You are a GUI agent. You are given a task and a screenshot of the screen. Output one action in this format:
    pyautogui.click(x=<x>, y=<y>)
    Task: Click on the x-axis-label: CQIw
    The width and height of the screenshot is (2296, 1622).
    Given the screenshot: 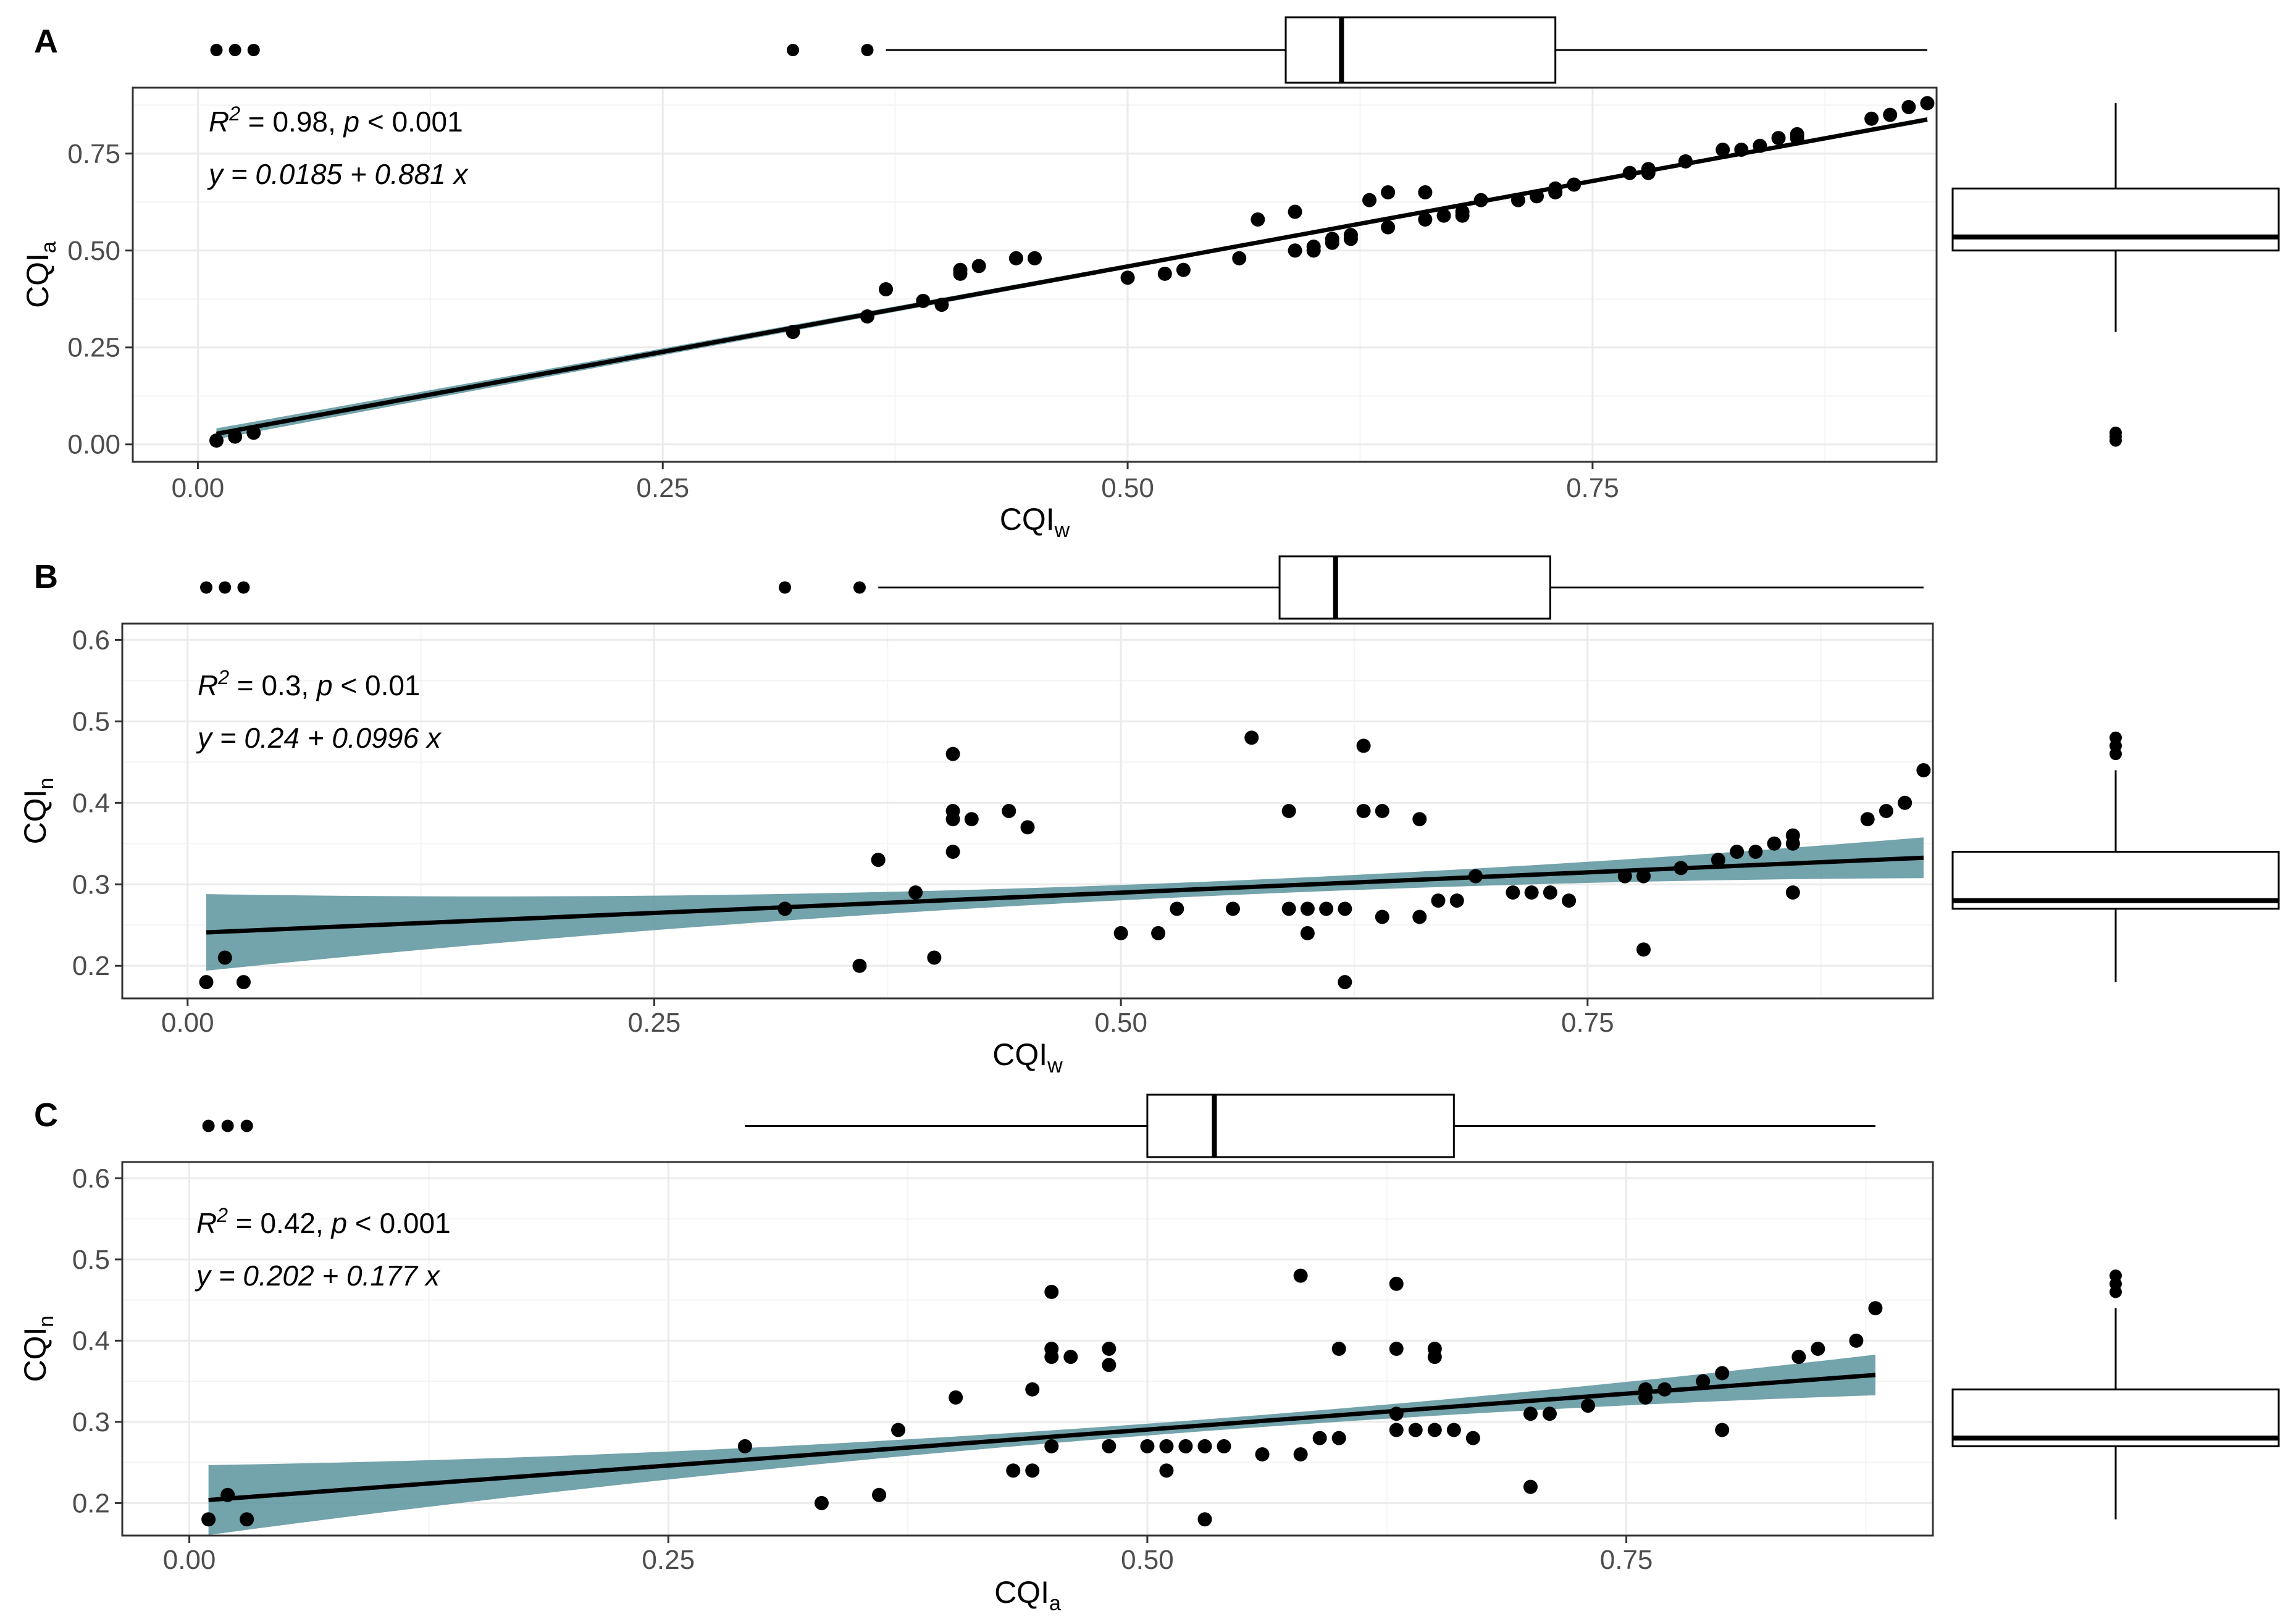 What is the action you would take?
    pyautogui.click(x=1028, y=1057)
    